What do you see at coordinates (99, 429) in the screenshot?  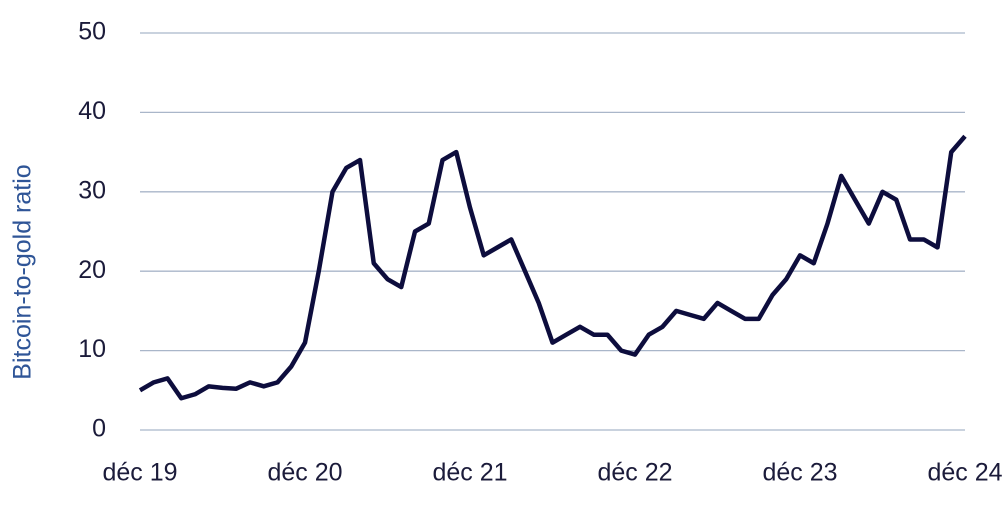 I see `y-tick-label: 0` at bounding box center [99, 429].